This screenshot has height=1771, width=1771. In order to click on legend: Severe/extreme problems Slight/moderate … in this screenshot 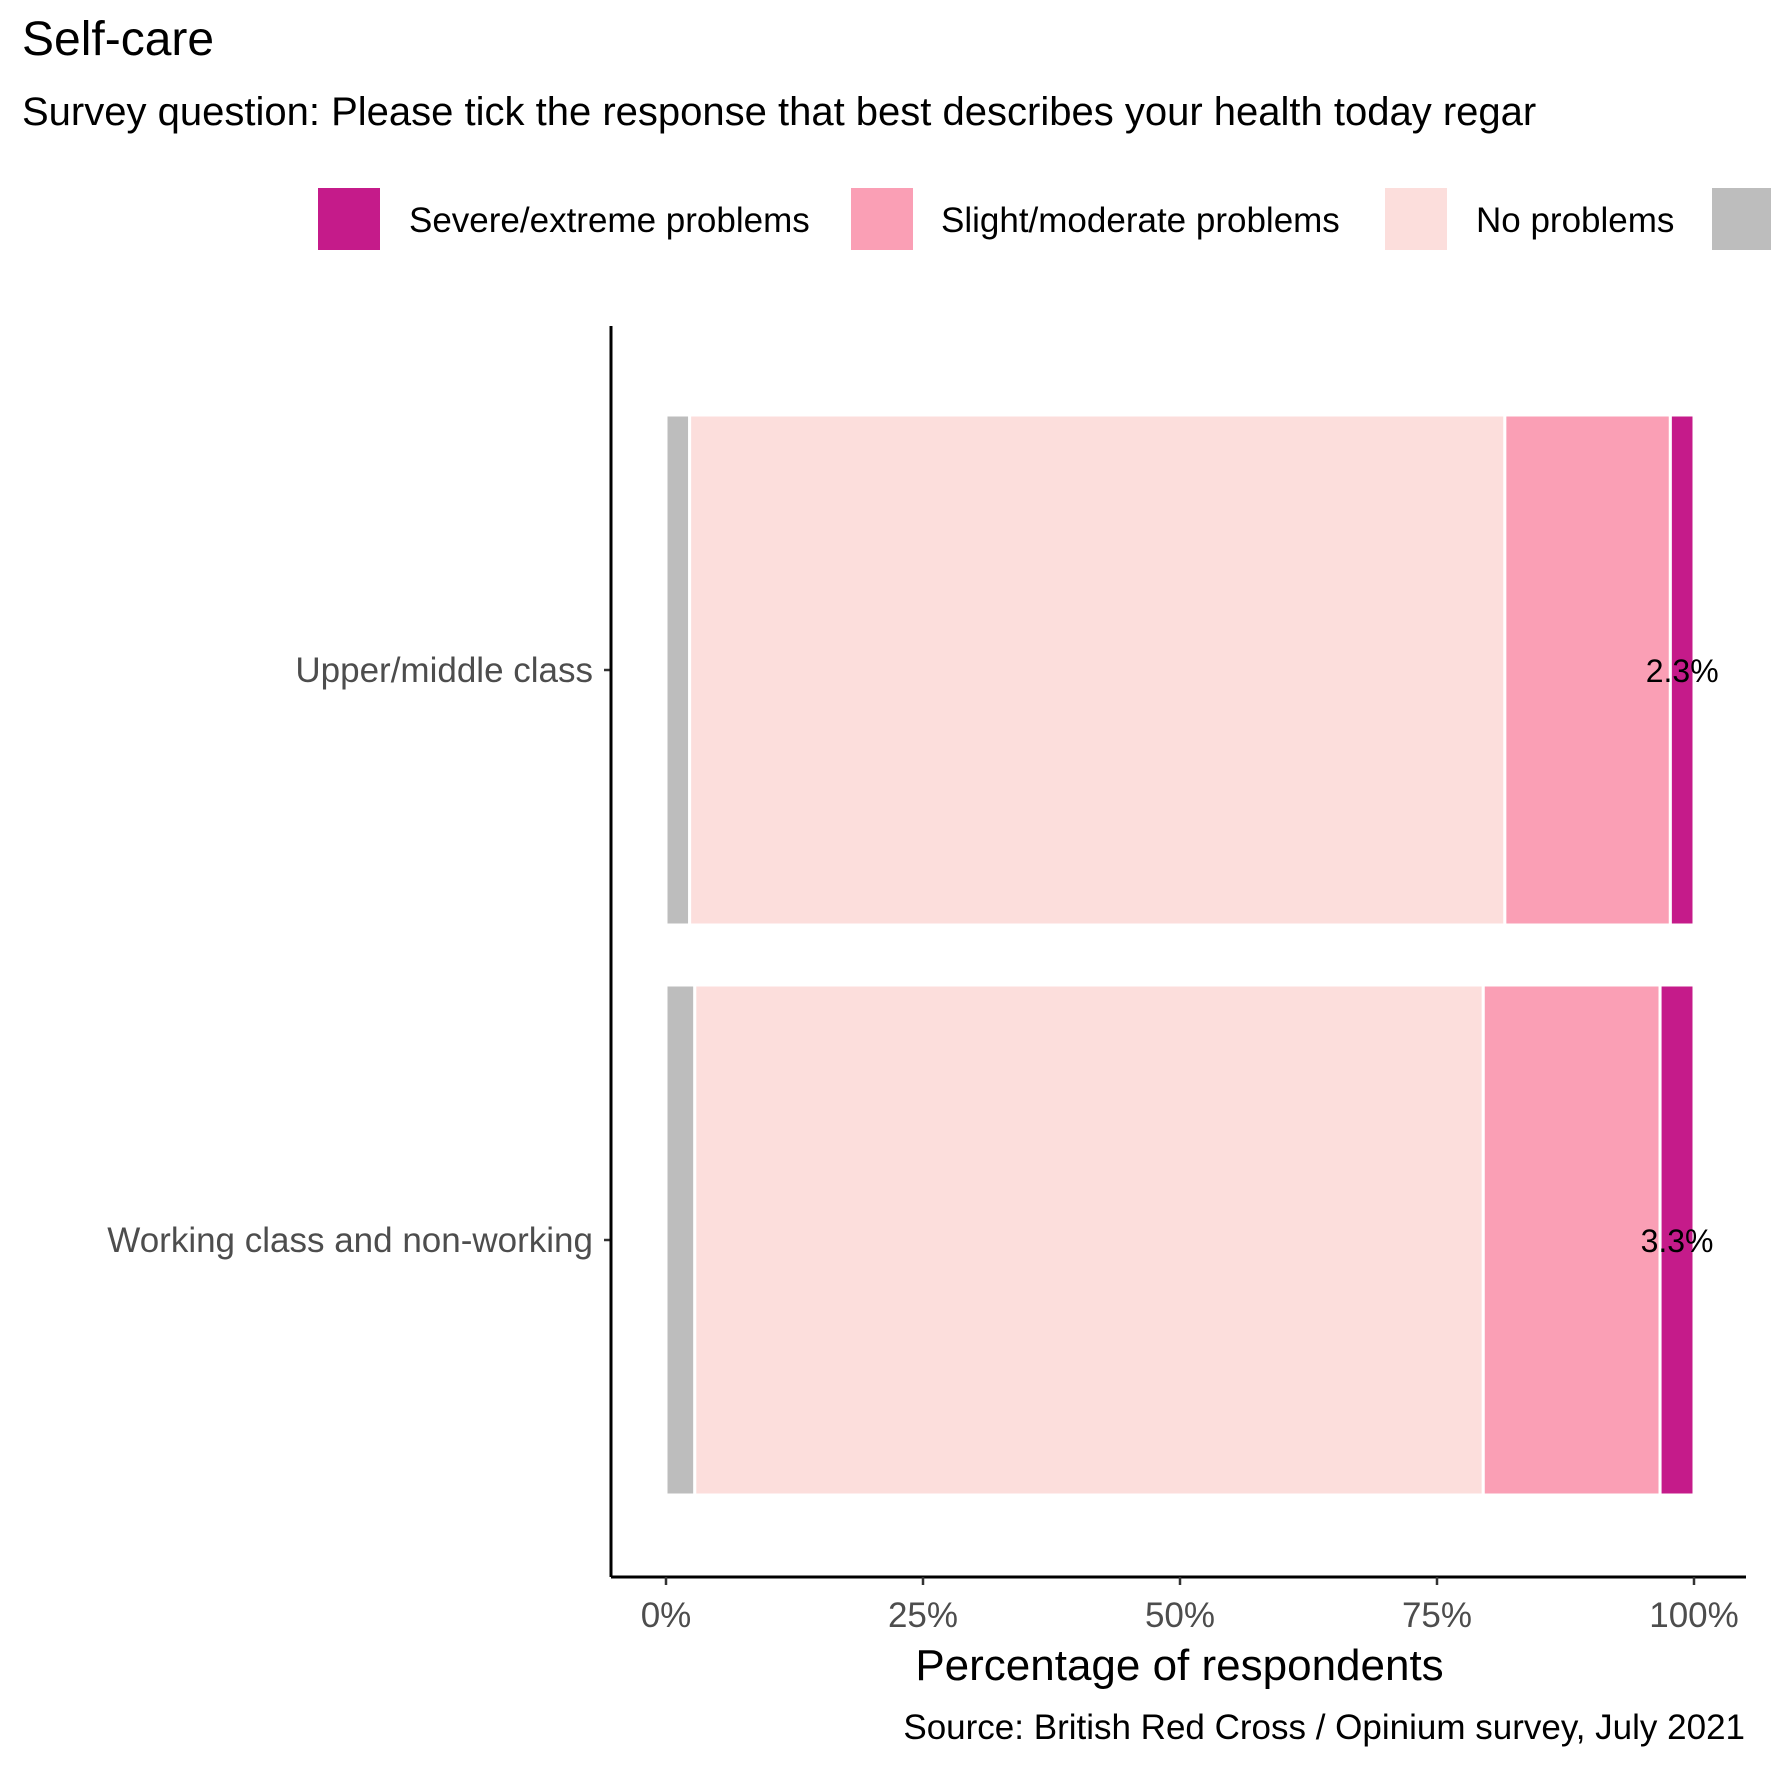, I will do `click(885, 221)`.